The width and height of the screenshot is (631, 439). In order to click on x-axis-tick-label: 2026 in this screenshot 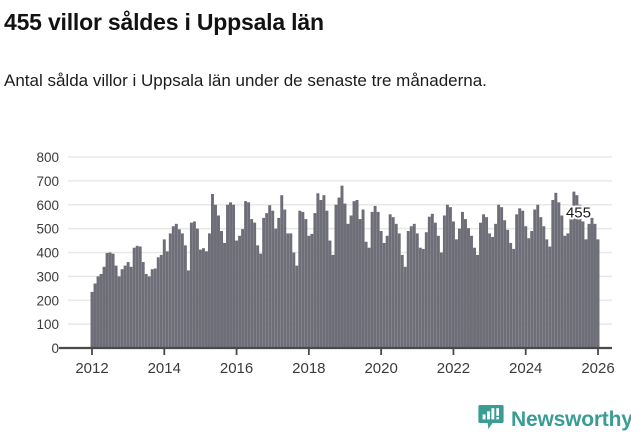, I will do `click(597, 368)`.